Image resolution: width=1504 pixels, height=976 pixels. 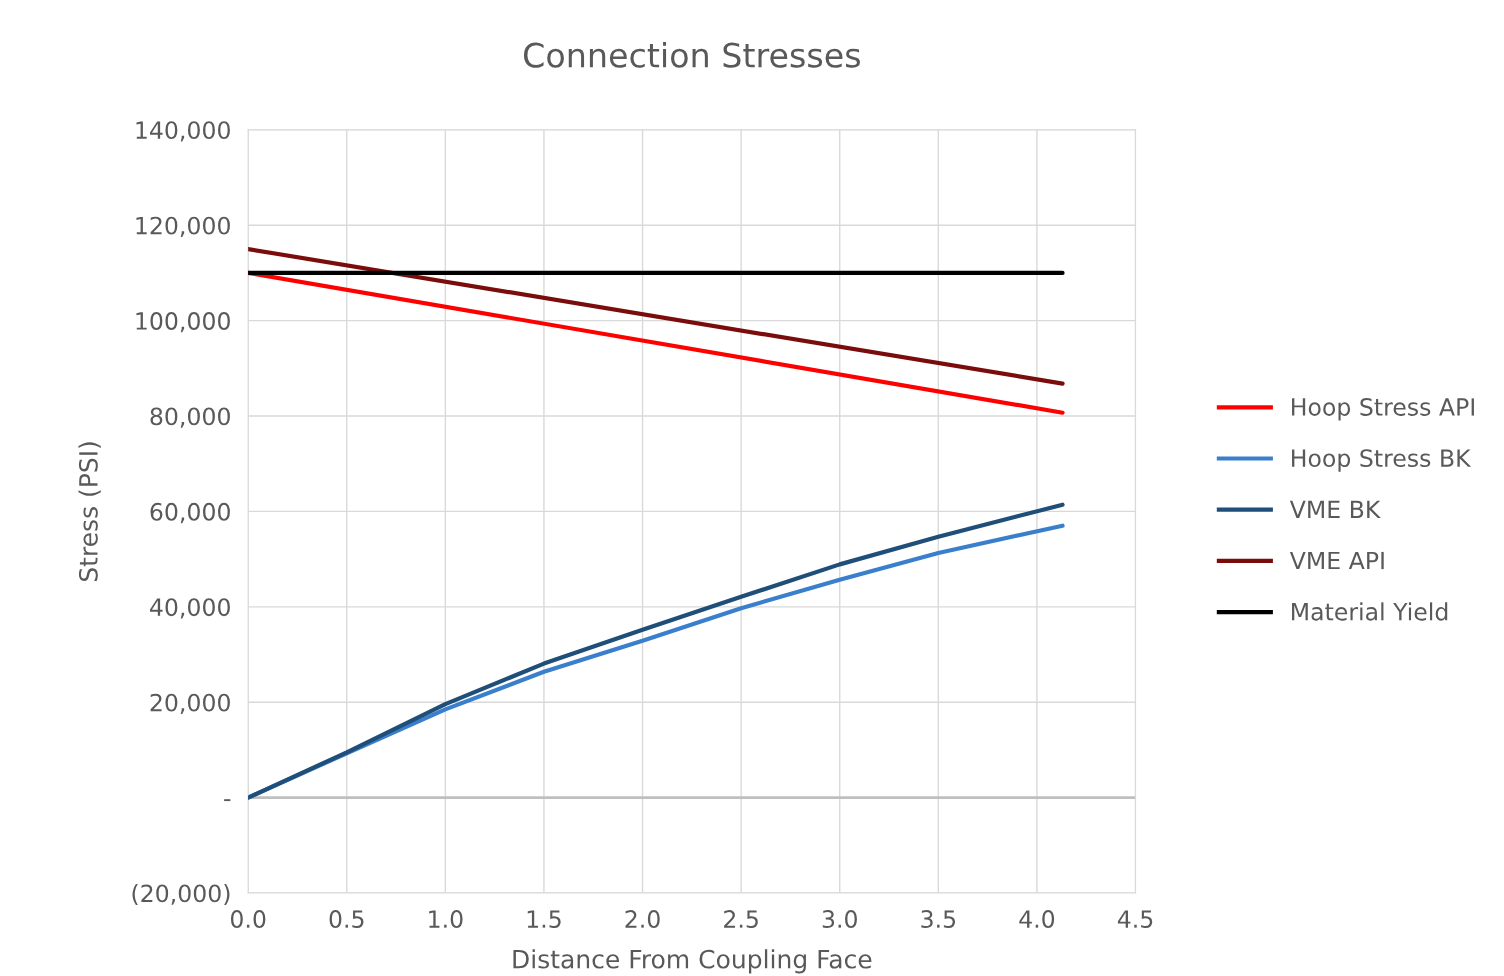 I want to click on legend-label: VME API, so click(x=1336, y=560).